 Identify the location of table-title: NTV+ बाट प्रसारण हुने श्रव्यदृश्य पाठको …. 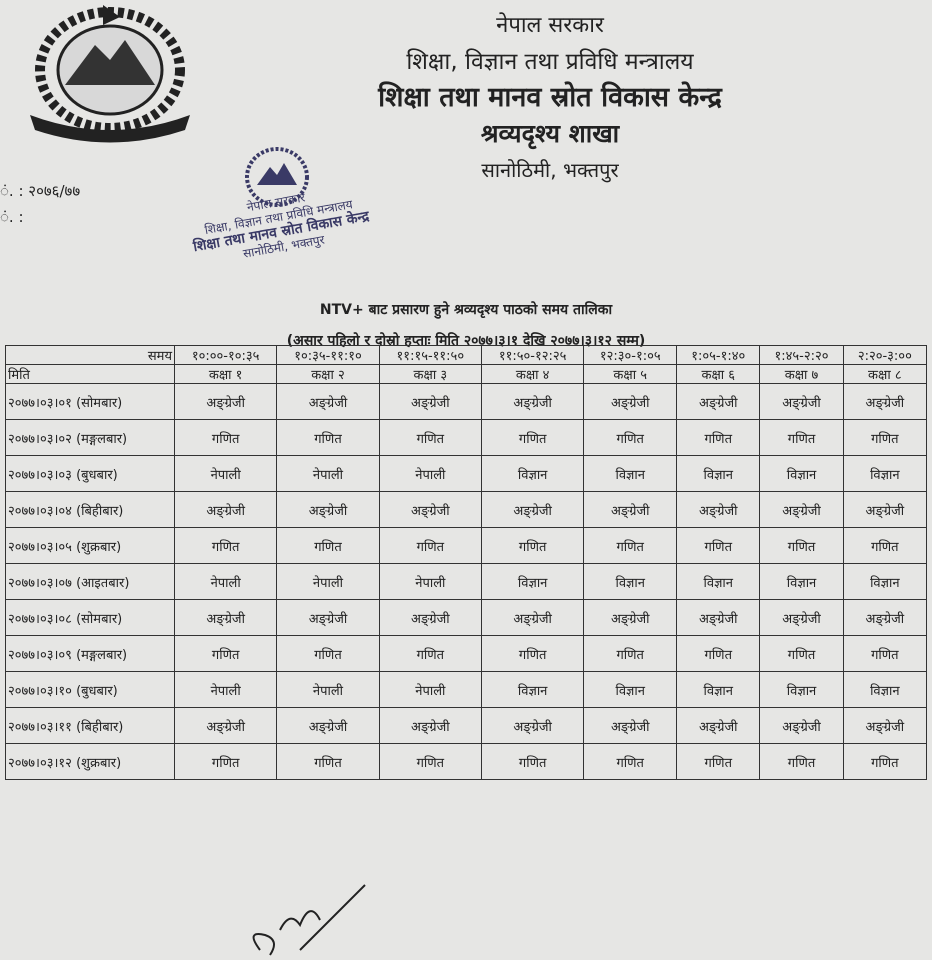
(466, 310).